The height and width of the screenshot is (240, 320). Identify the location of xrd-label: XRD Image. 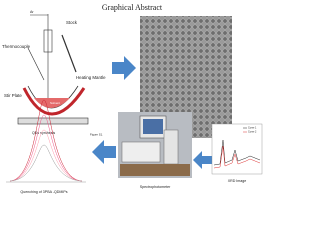
(237, 181).